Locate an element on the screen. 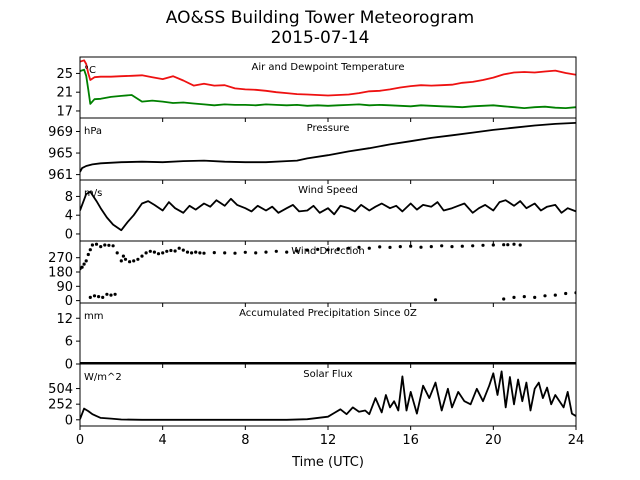 Image resolution: width=640 pixels, height=480 pixels. panel-wind-speed: 0 4 8 Wind Speed m/s is located at coordinates (321, 212).